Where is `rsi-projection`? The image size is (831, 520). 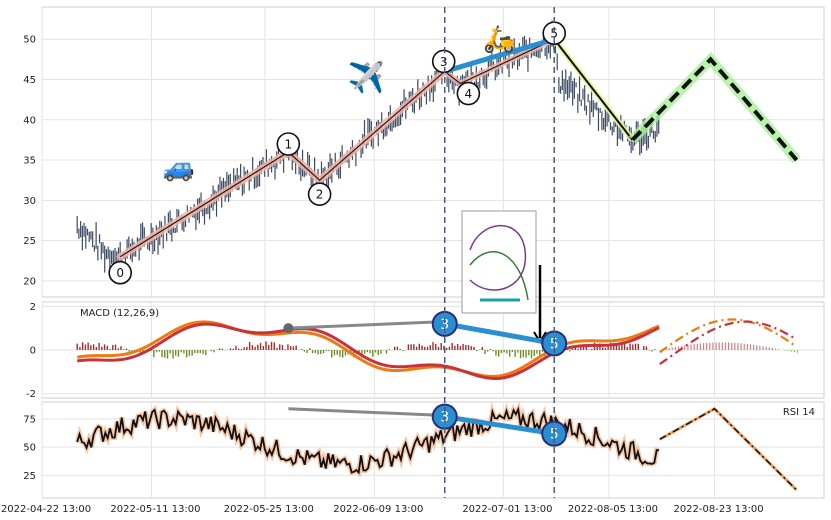
rsi-projection is located at coordinates (728, 449).